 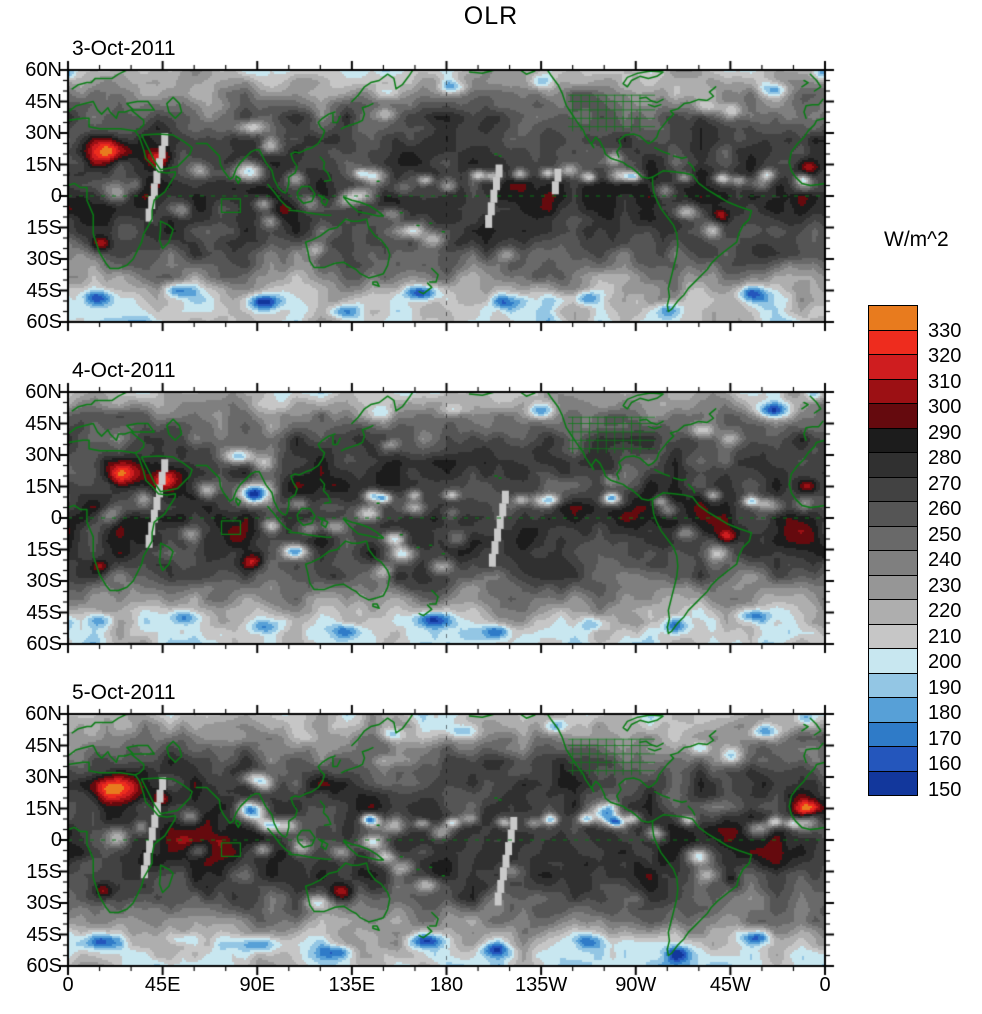 I want to click on colorbar-tick-label: 260, so click(x=945, y=509).